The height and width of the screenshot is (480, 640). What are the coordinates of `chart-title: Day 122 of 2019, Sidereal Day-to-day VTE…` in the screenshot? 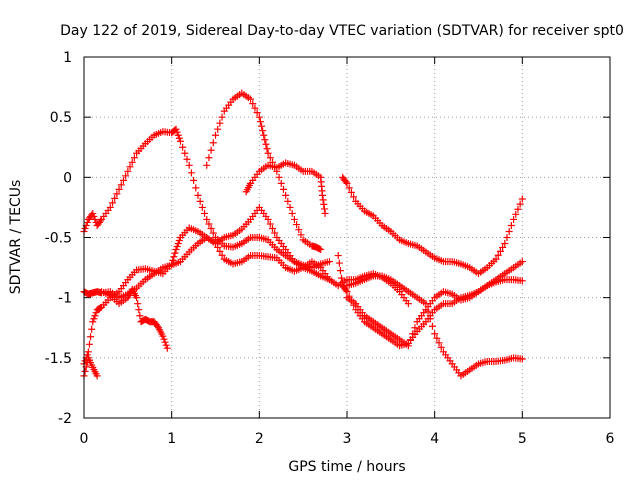 It's located at (342, 31).